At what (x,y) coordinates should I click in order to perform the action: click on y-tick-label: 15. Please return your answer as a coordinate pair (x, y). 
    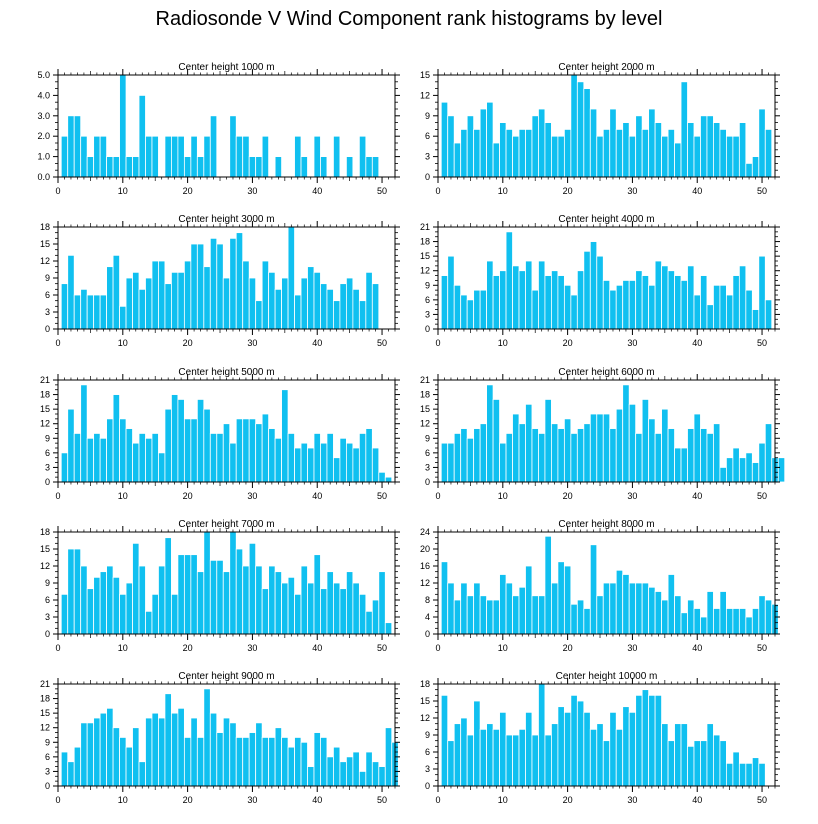
    Looking at the image, I should click on (425, 701).